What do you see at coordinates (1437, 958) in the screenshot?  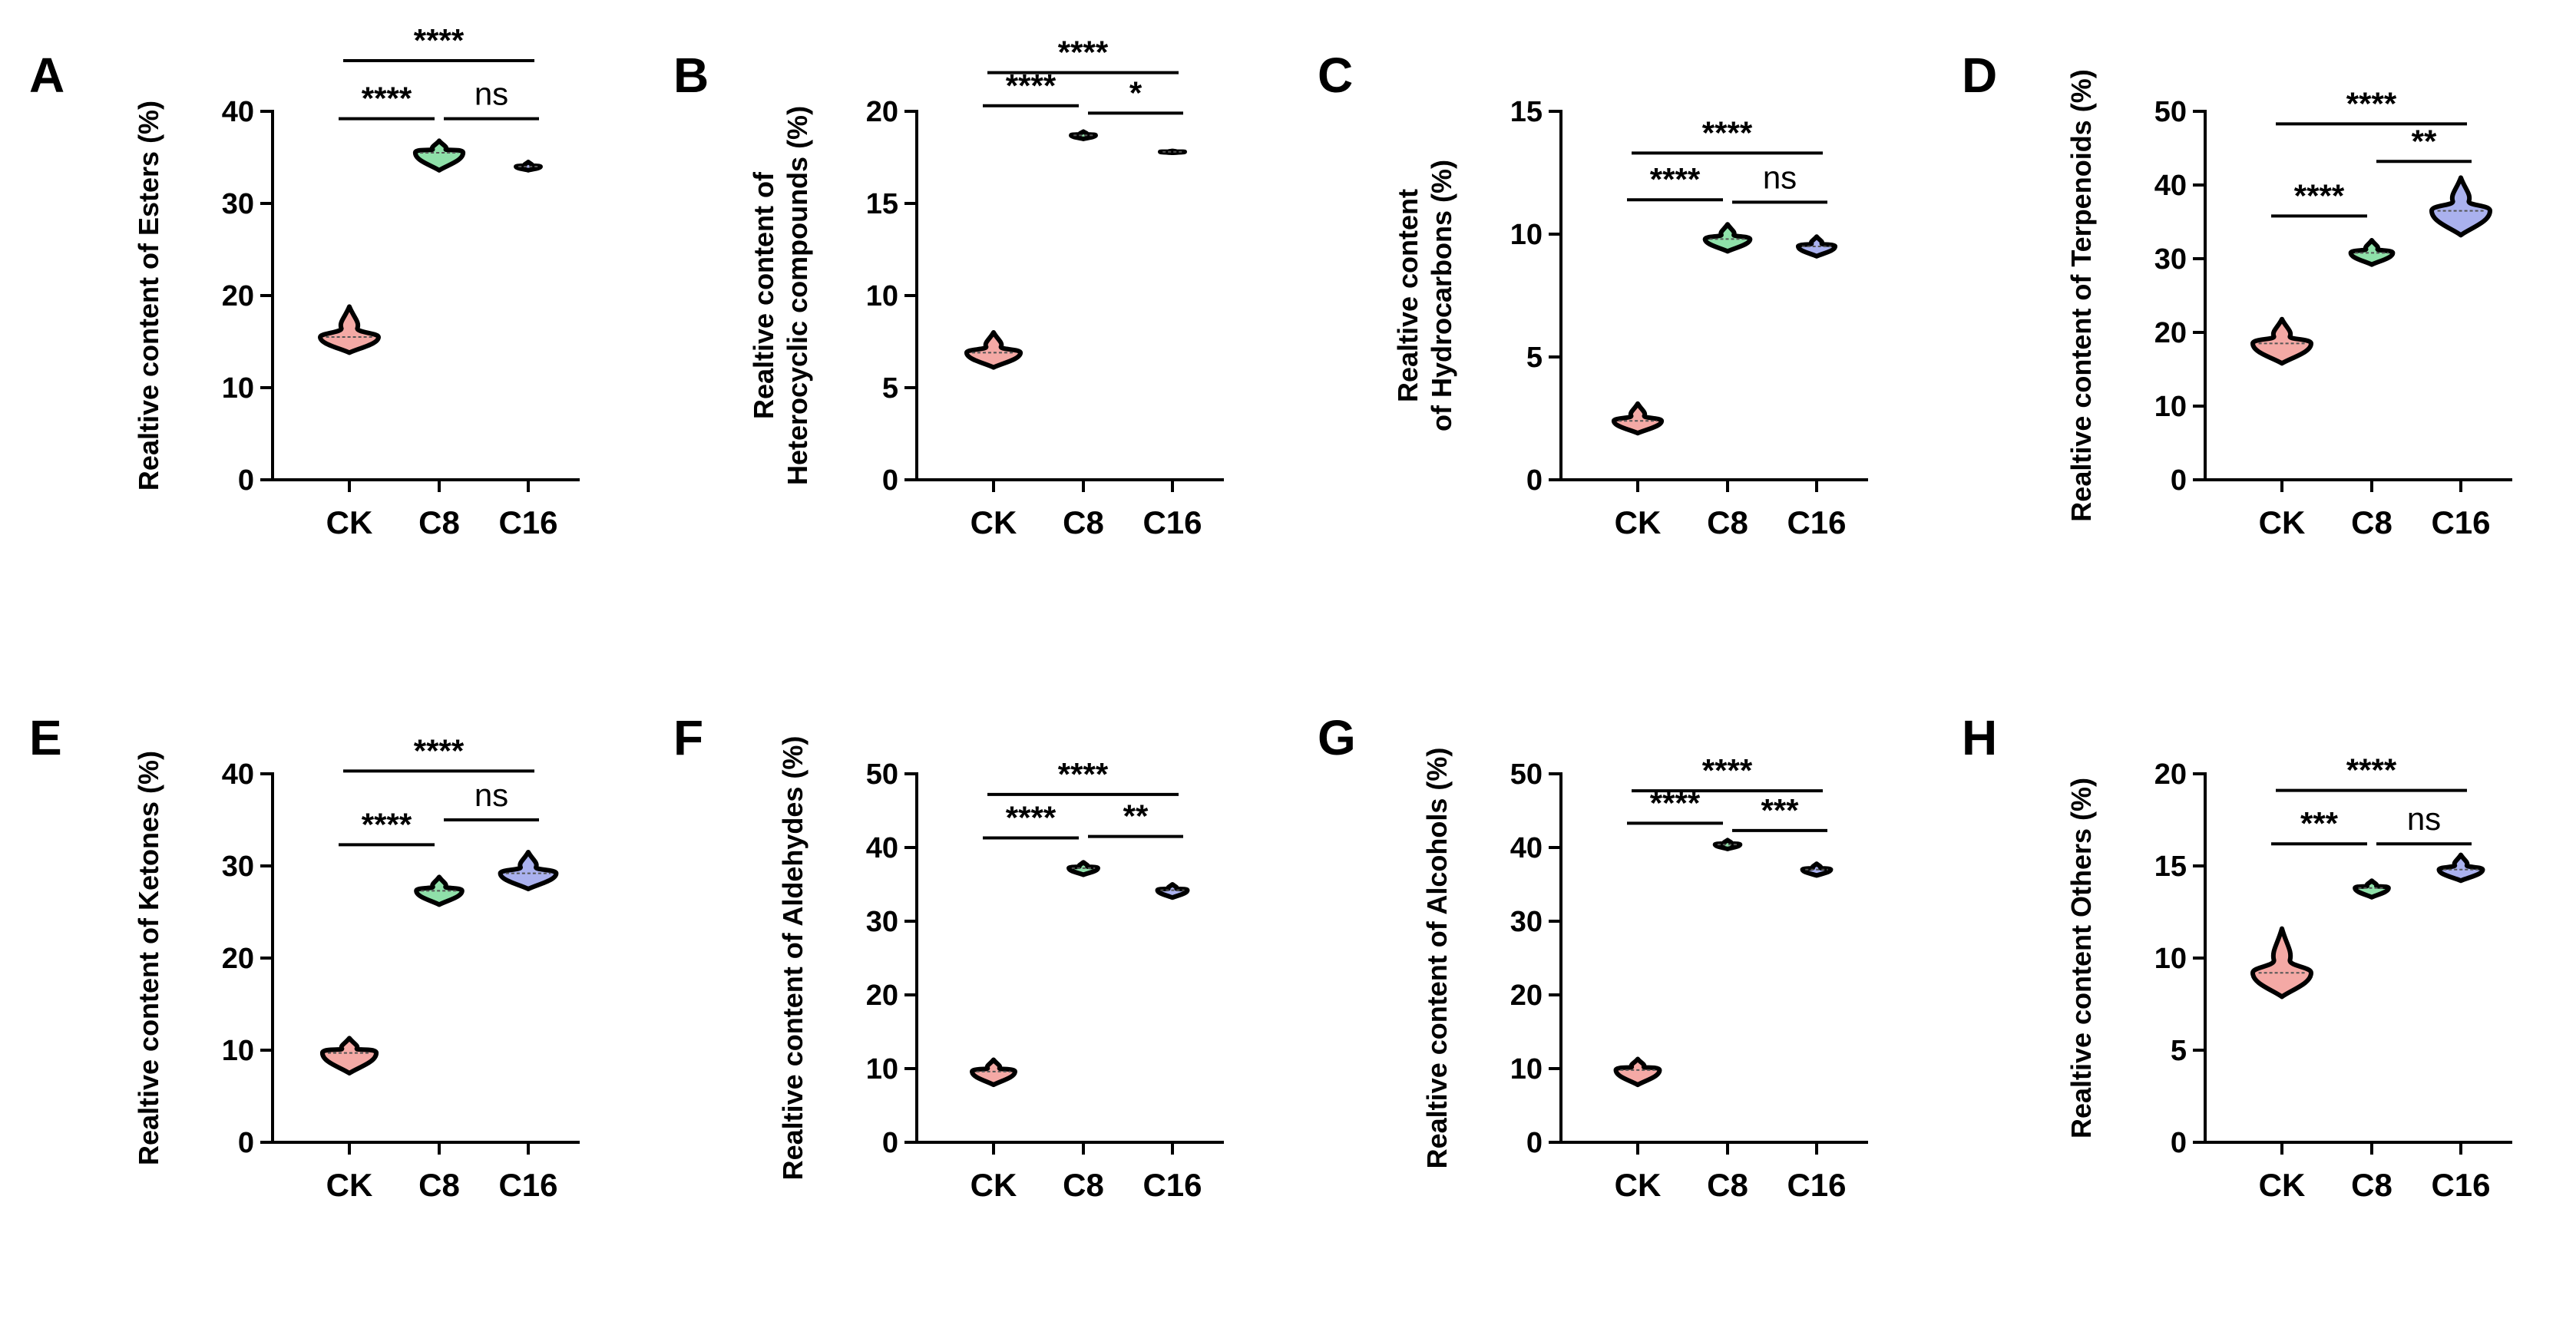 I see `y-axis-title: Realtive content of Alcohols (%)` at bounding box center [1437, 958].